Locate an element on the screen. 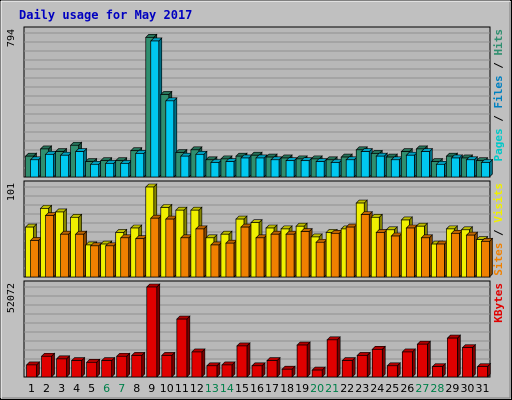 This screenshot has height=400, width=512. kbytes-panel-bar-kbytes-16-front is located at coordinates (257, 371).